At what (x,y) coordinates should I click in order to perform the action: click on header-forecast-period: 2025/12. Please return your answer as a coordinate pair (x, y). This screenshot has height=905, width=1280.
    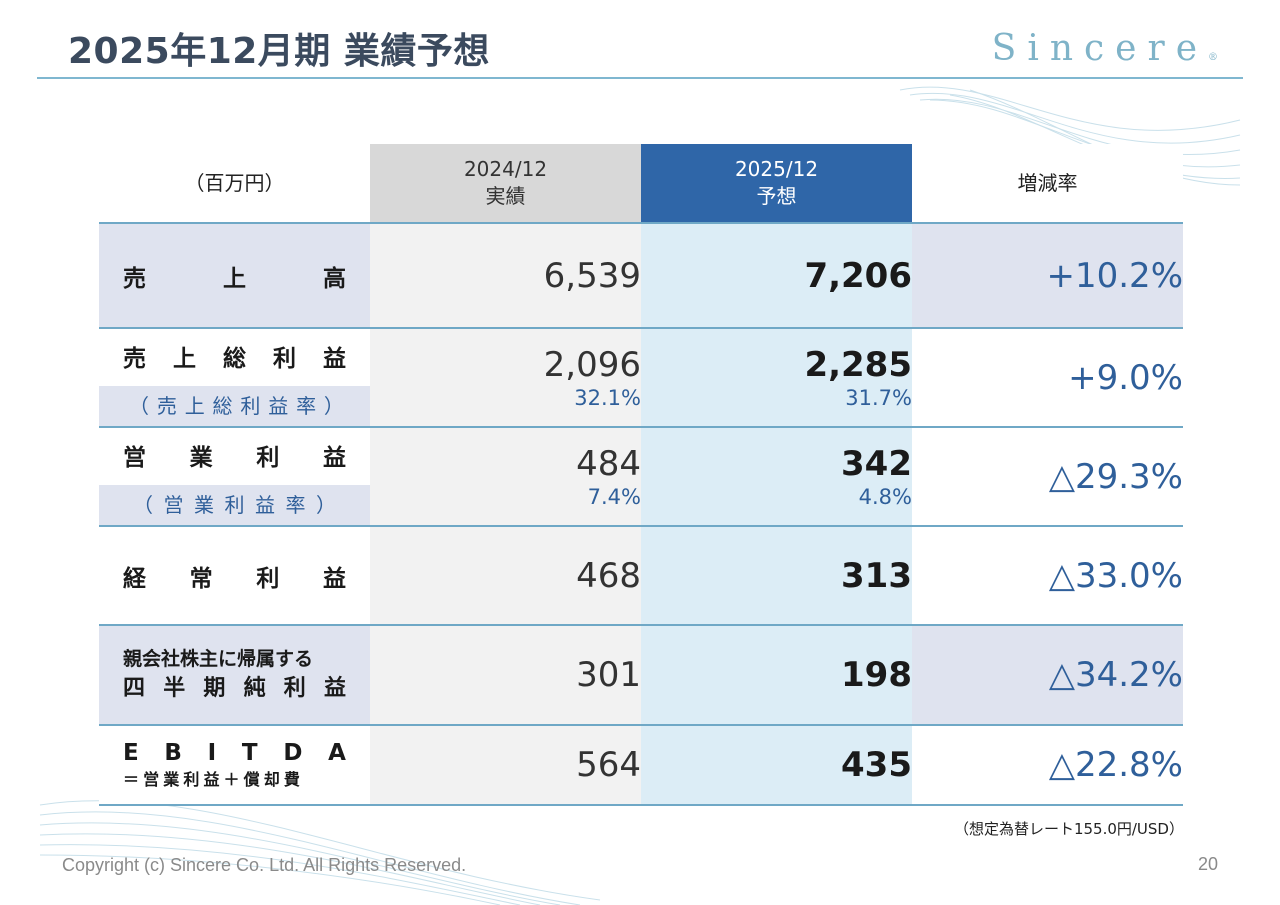
    Looking at the image, I should click on (776, 169).